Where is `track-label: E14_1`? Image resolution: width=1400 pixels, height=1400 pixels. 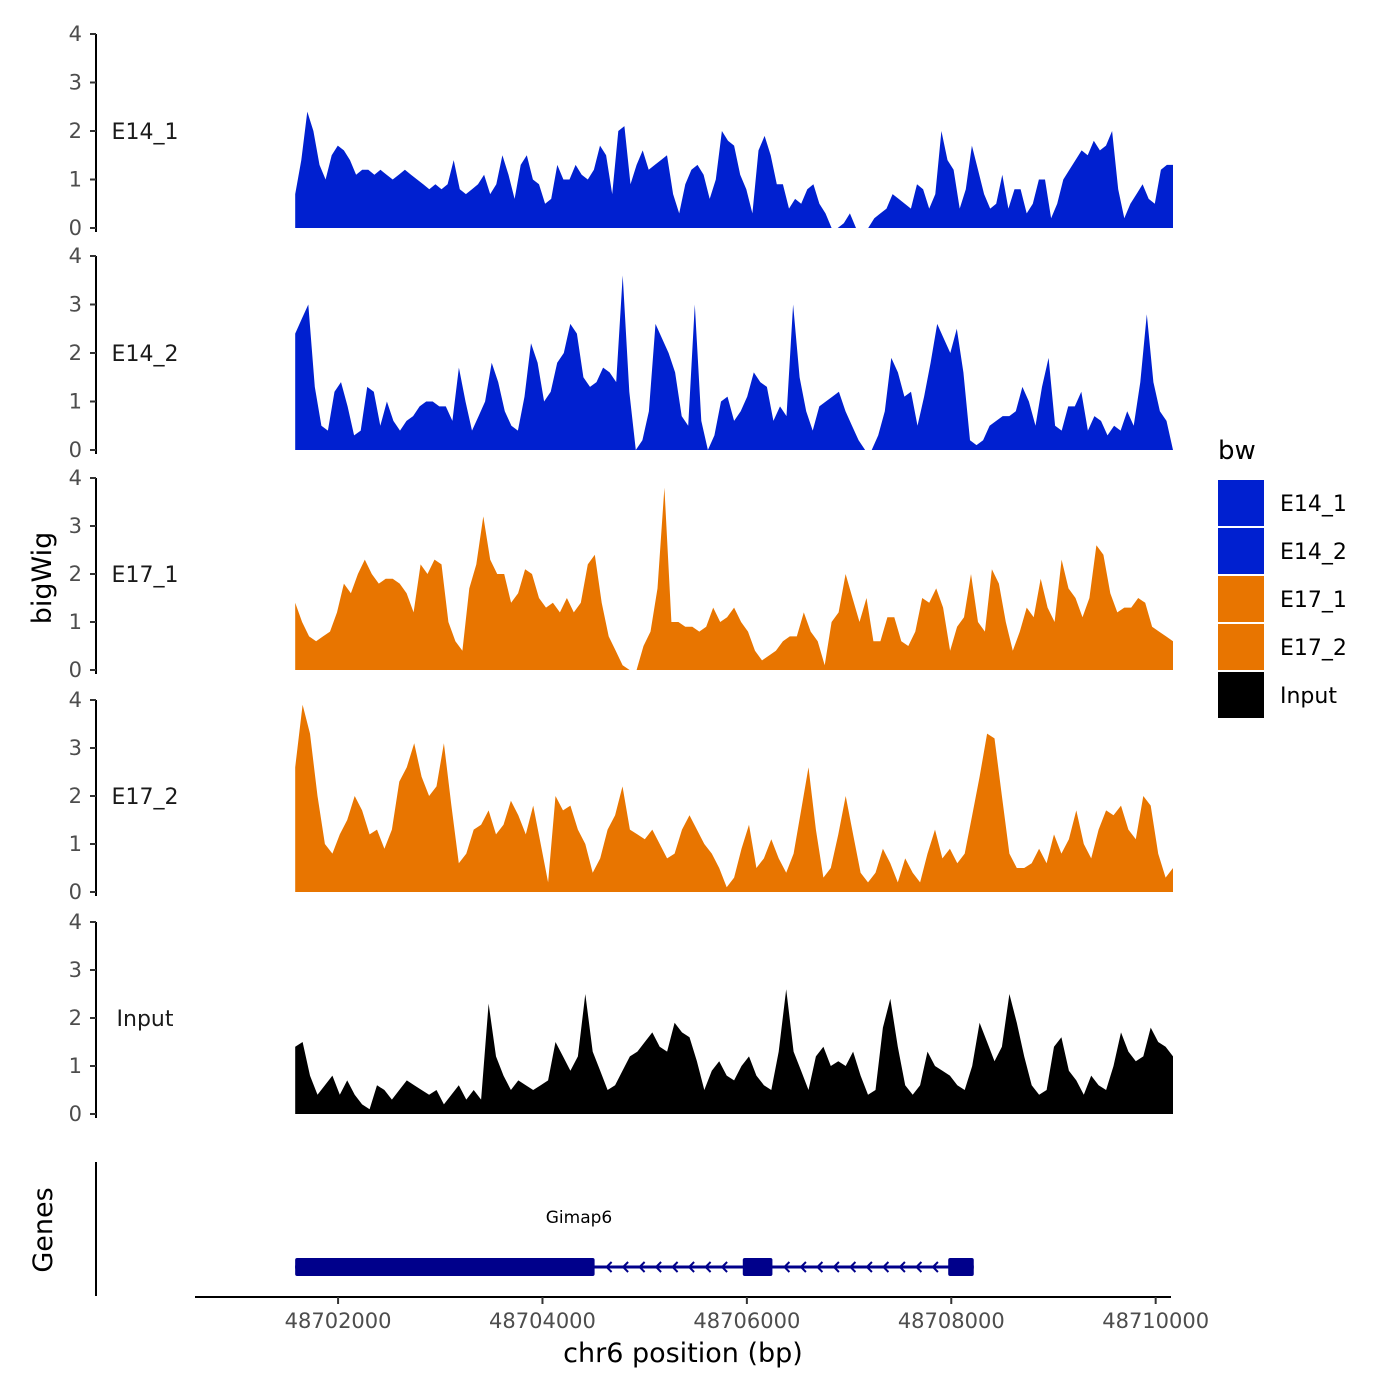 track-label: E14_1 is located at coordinates (145, 132).